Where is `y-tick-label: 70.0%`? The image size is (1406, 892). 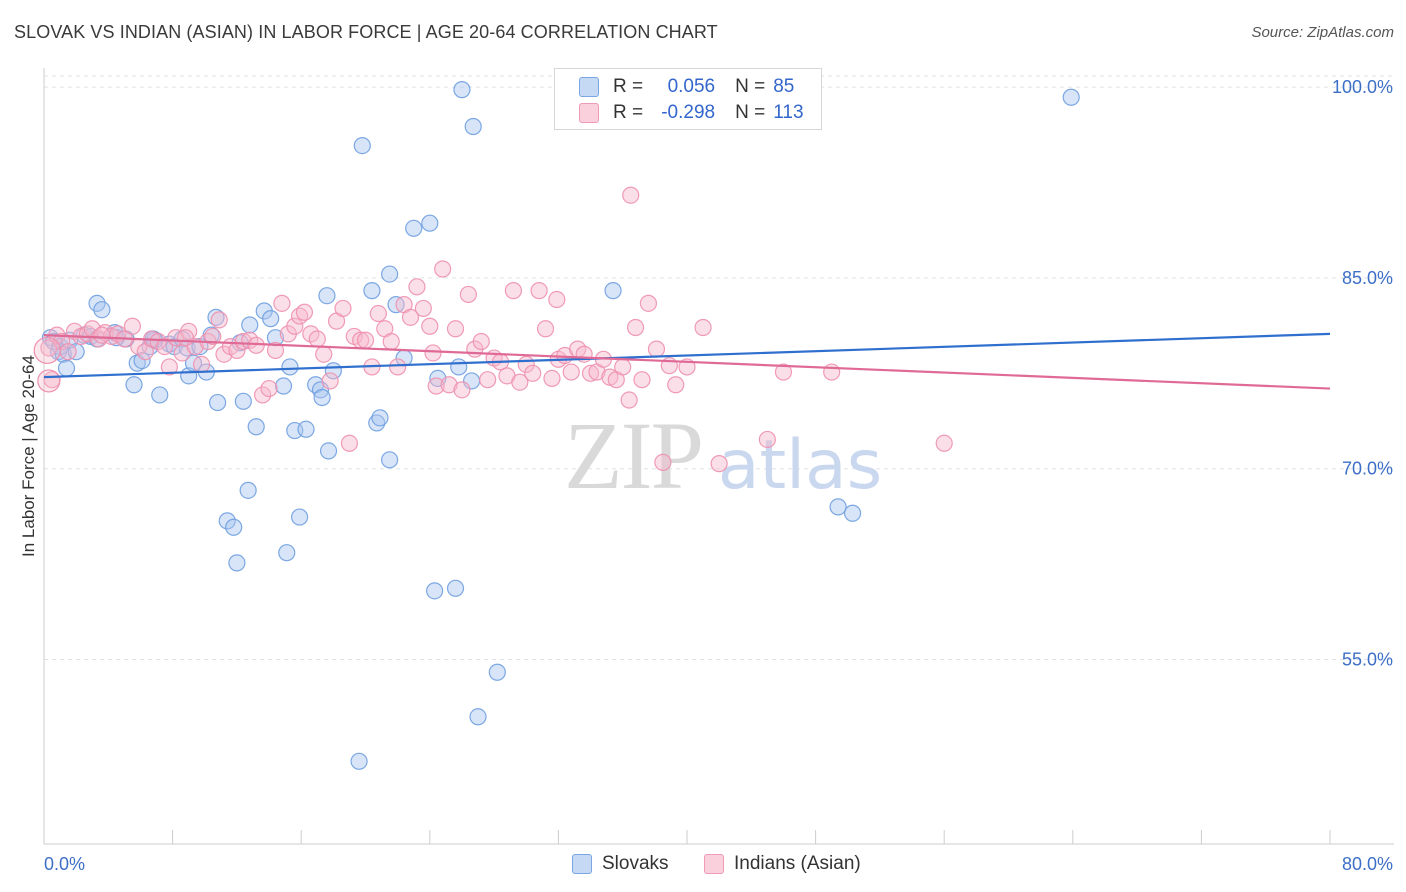 y-tick-label: 70.0% is located at coordinates (1367, 469).